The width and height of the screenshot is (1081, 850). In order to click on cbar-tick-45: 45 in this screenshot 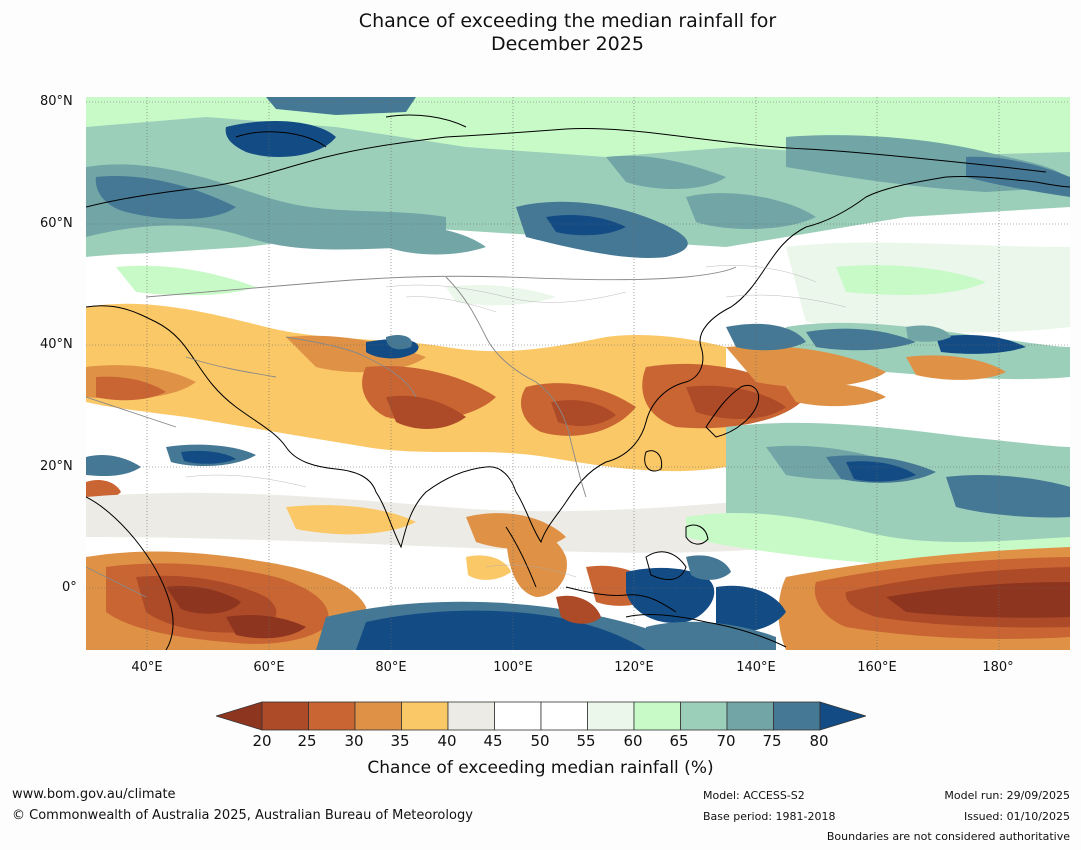, I will do `click(493, 741)`.